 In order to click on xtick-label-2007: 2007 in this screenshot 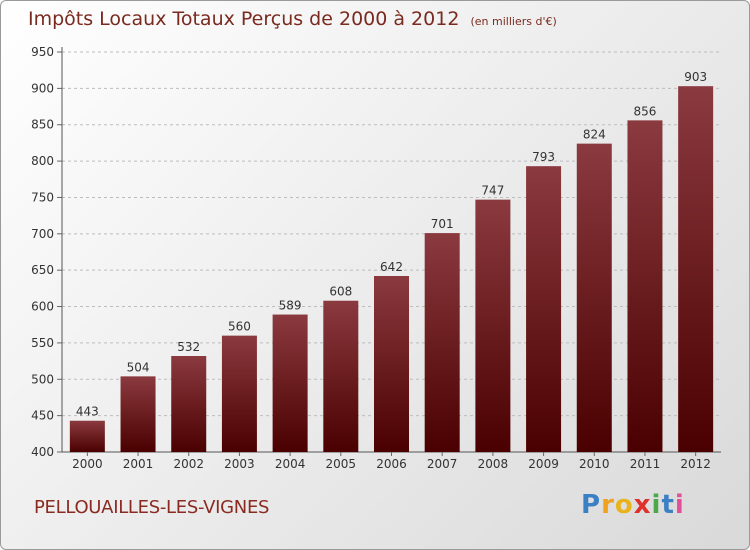, I will do `click(442, 464)`.